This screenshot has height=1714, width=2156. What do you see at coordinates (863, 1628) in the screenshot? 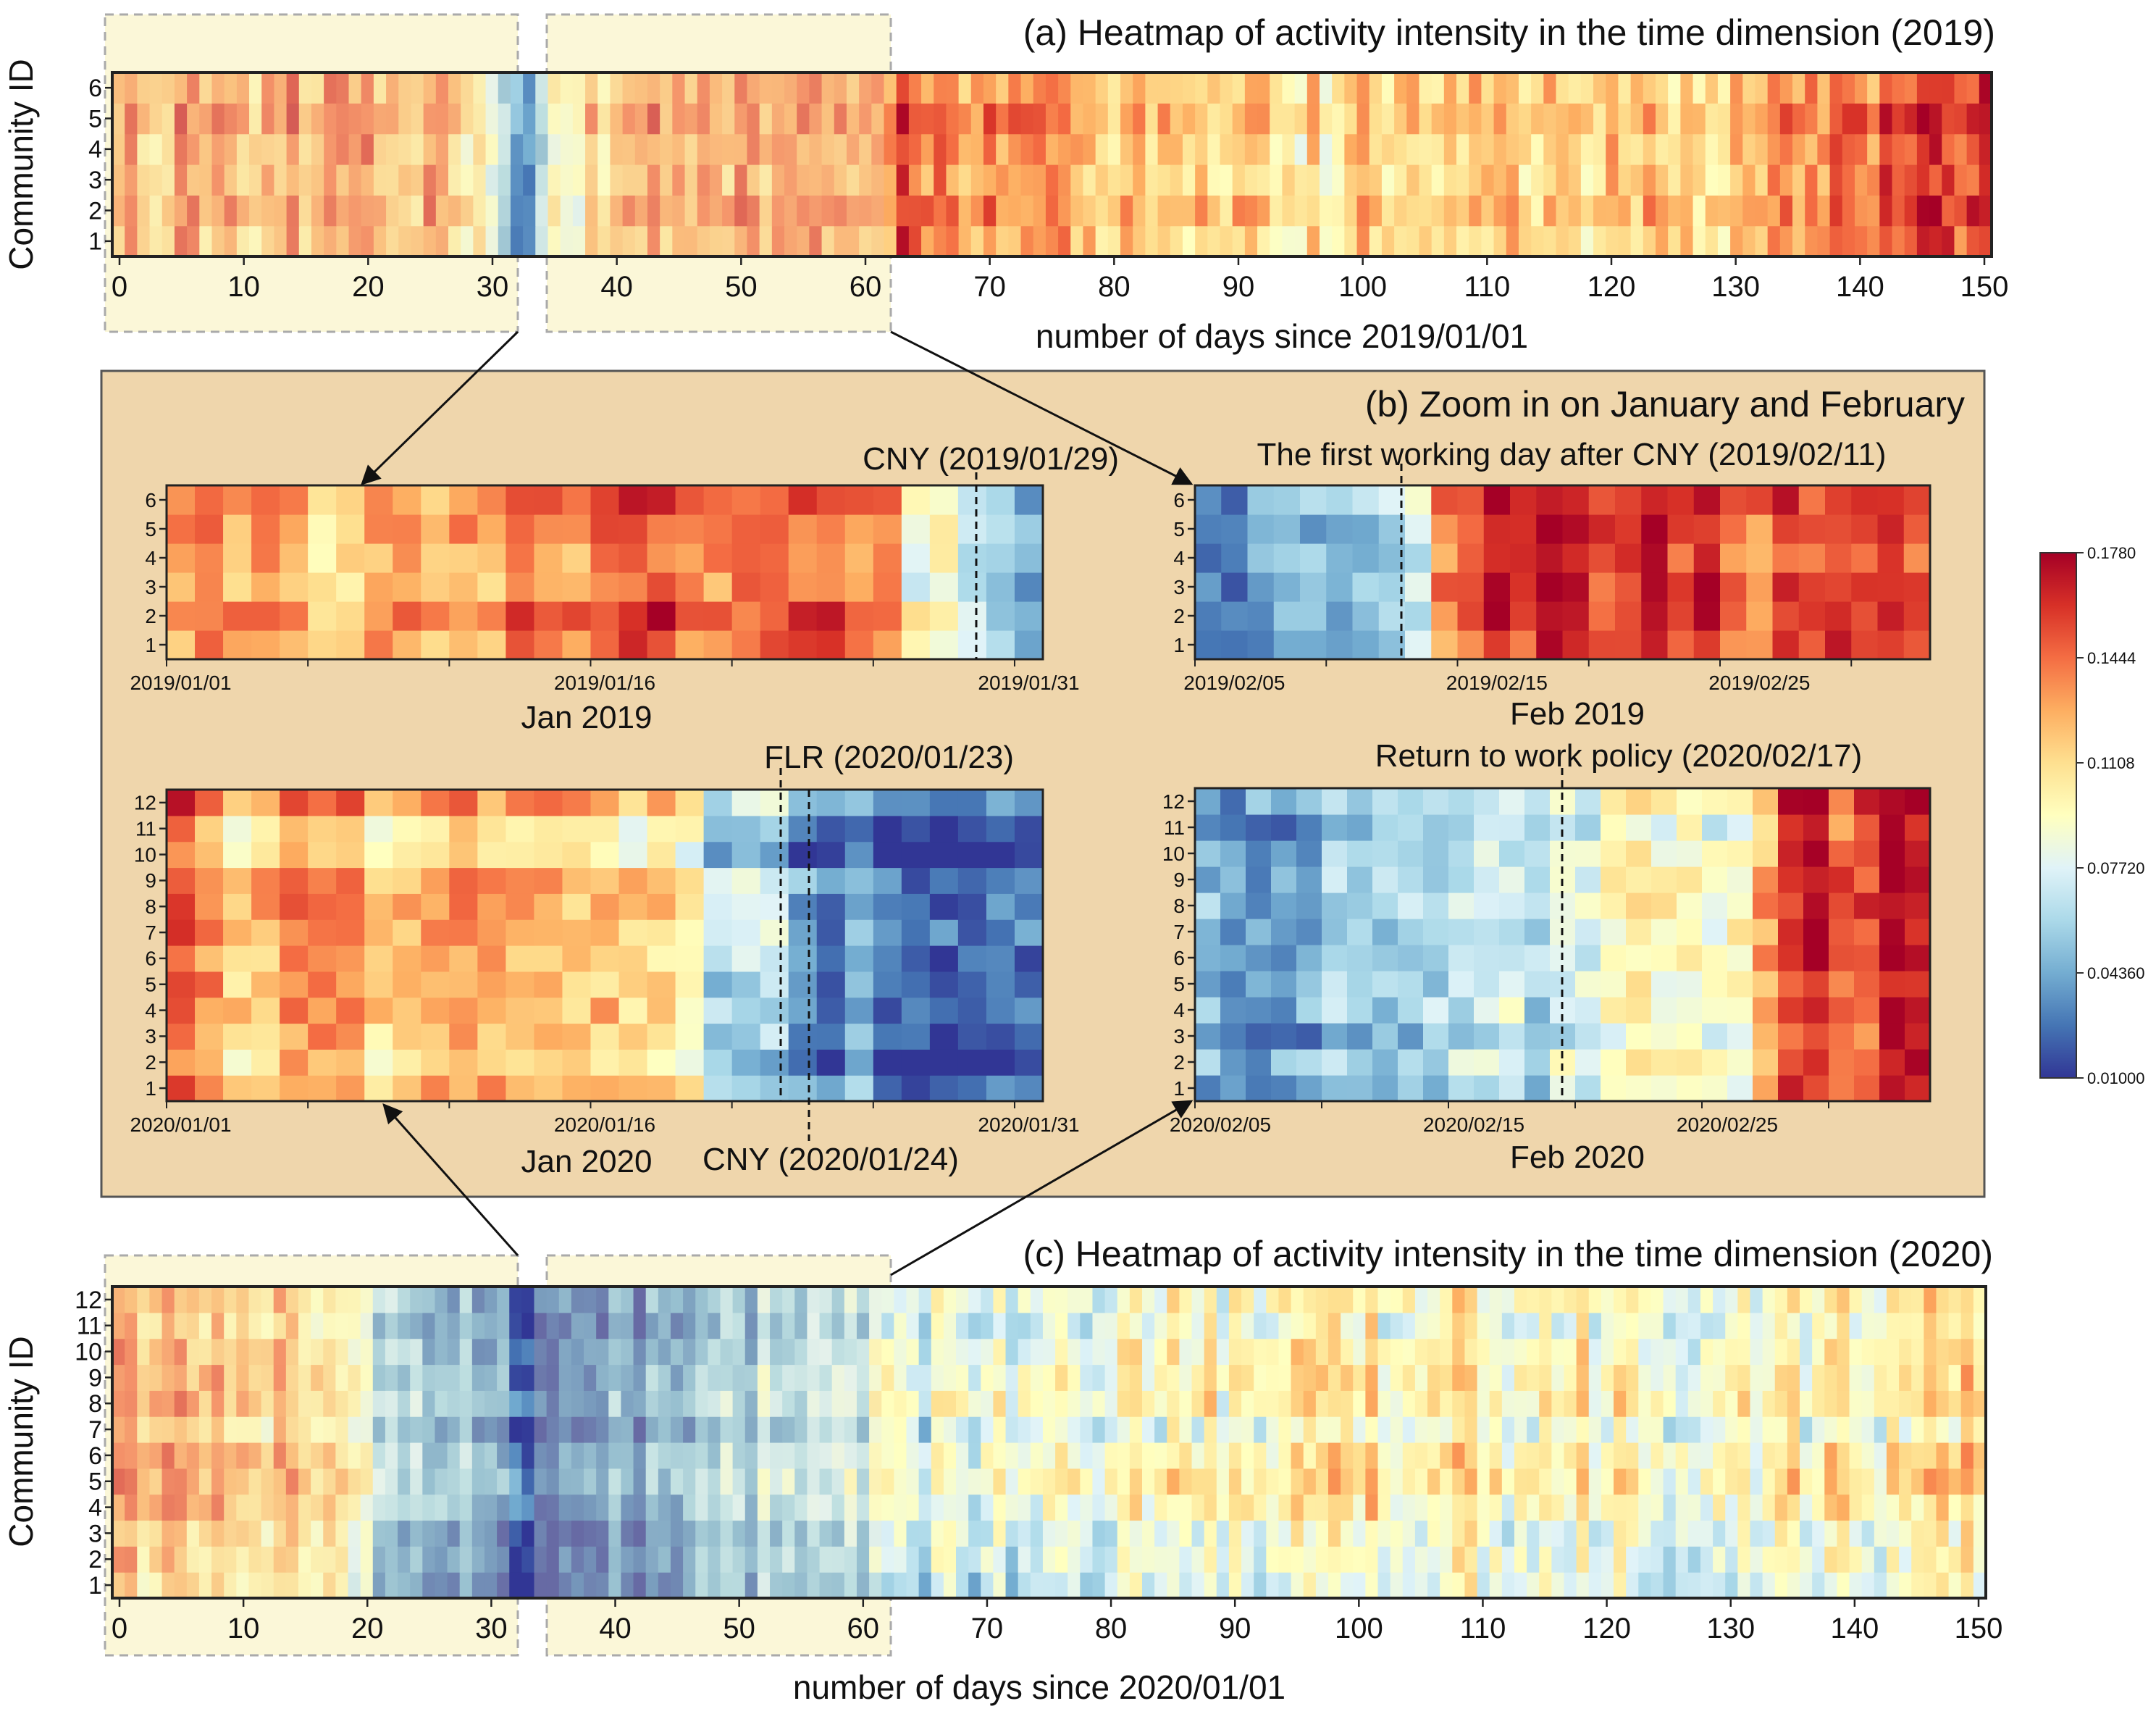
I see `x-tick-label: 60` at bounding box center [863, 1628].